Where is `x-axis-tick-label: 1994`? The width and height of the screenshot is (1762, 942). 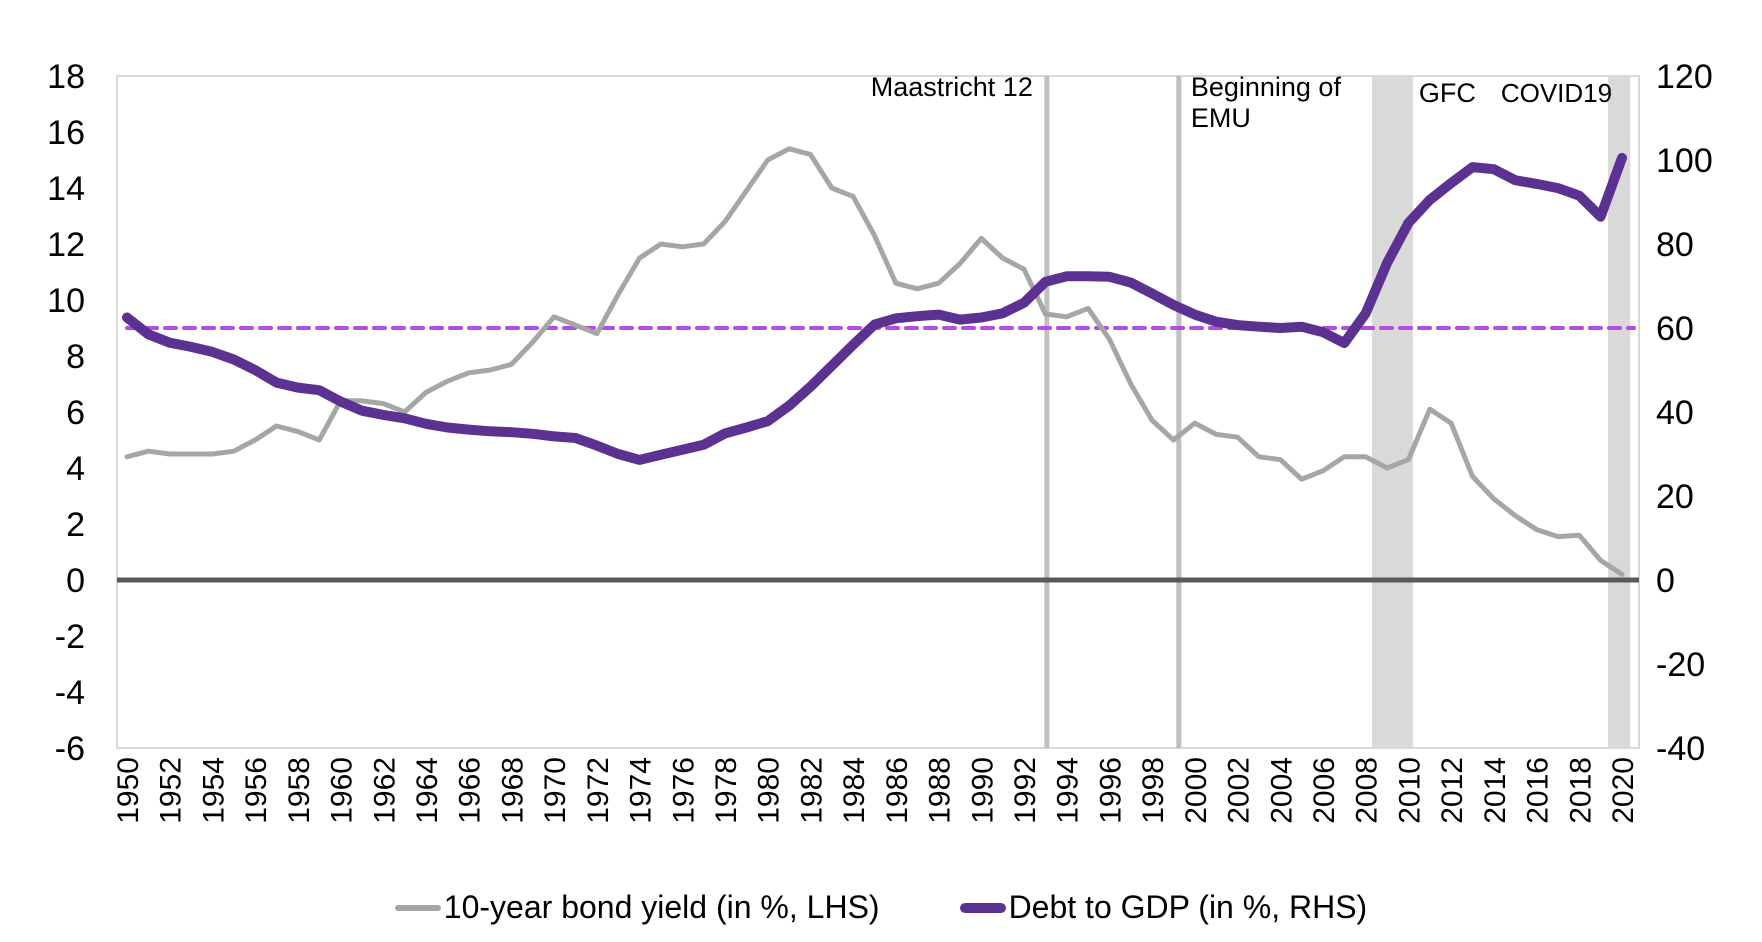 x-axis-tick-label: 1994 is located at coordinates (1068, 790).